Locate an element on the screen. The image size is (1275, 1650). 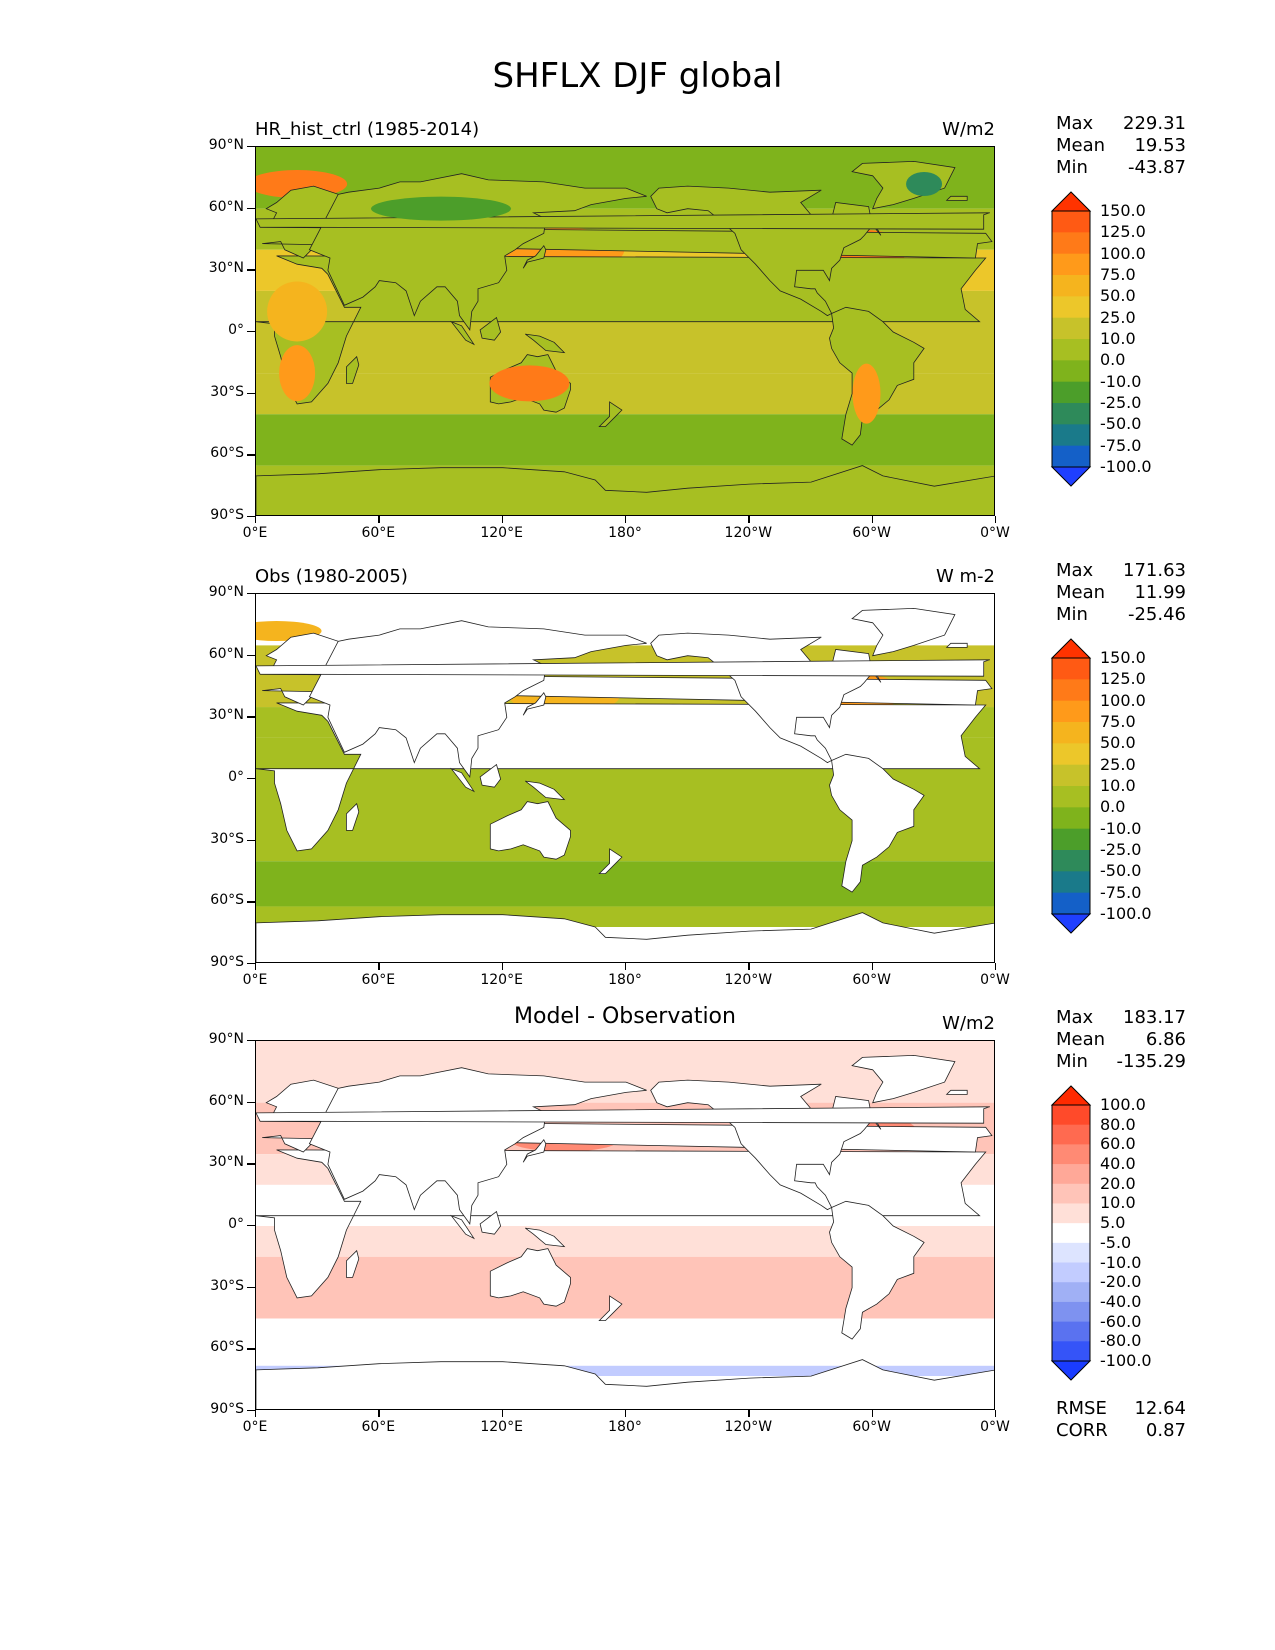
stat-label: Mean is located at coordinates (1081, 145).